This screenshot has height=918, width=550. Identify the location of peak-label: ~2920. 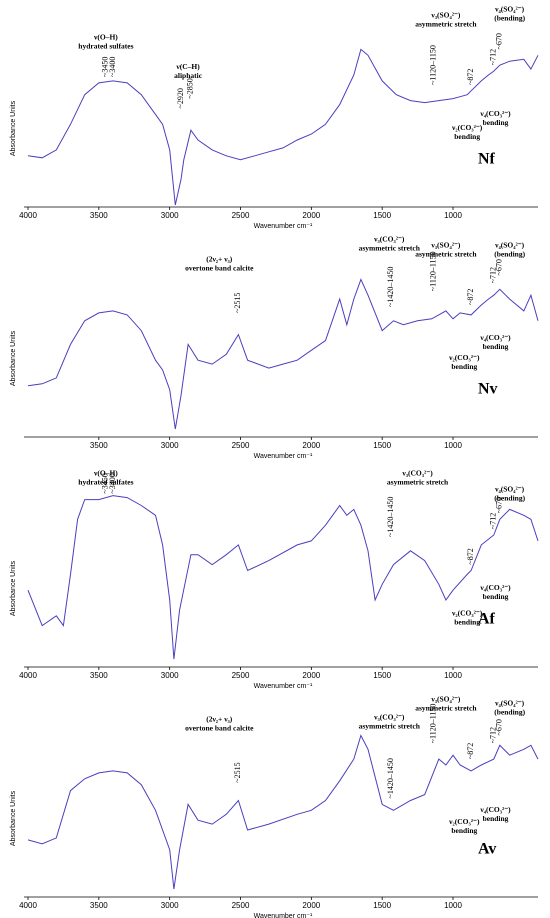
(180, 98).